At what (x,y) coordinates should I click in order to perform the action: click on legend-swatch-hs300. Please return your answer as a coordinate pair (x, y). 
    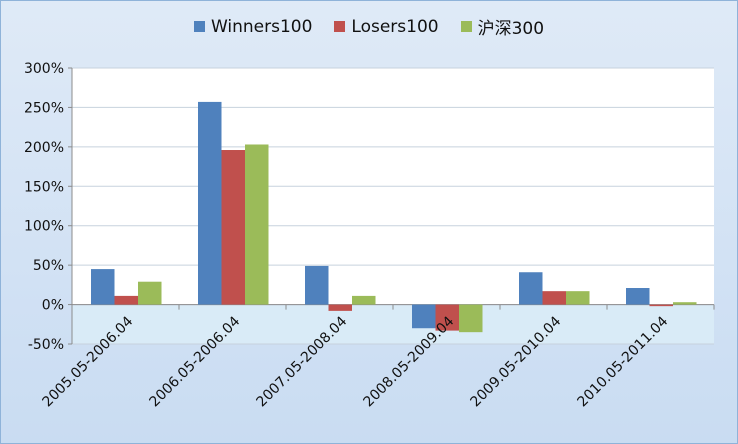
    Looking at the image, I should click on (466, 26).